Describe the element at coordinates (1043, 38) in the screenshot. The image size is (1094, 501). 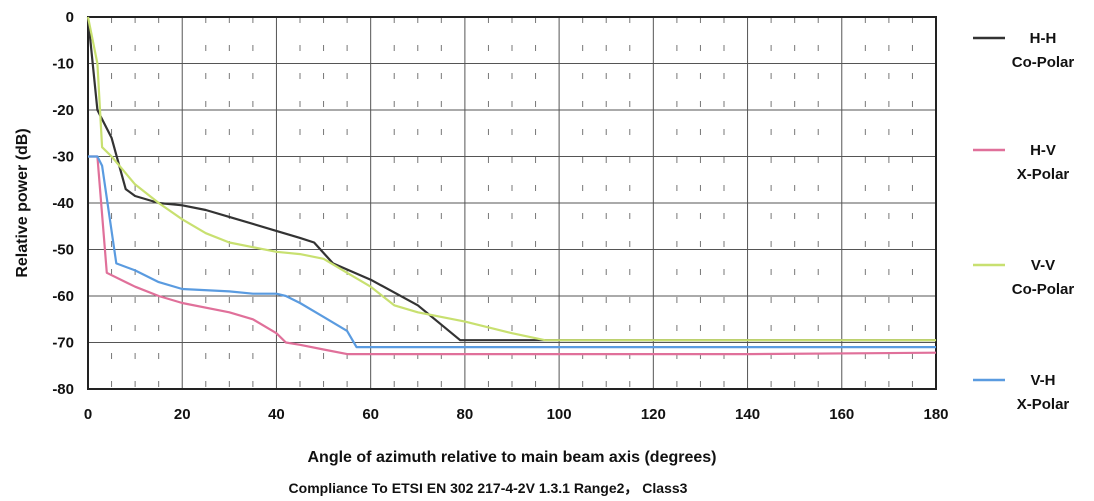
I see `legend-label: H-H` at that location.